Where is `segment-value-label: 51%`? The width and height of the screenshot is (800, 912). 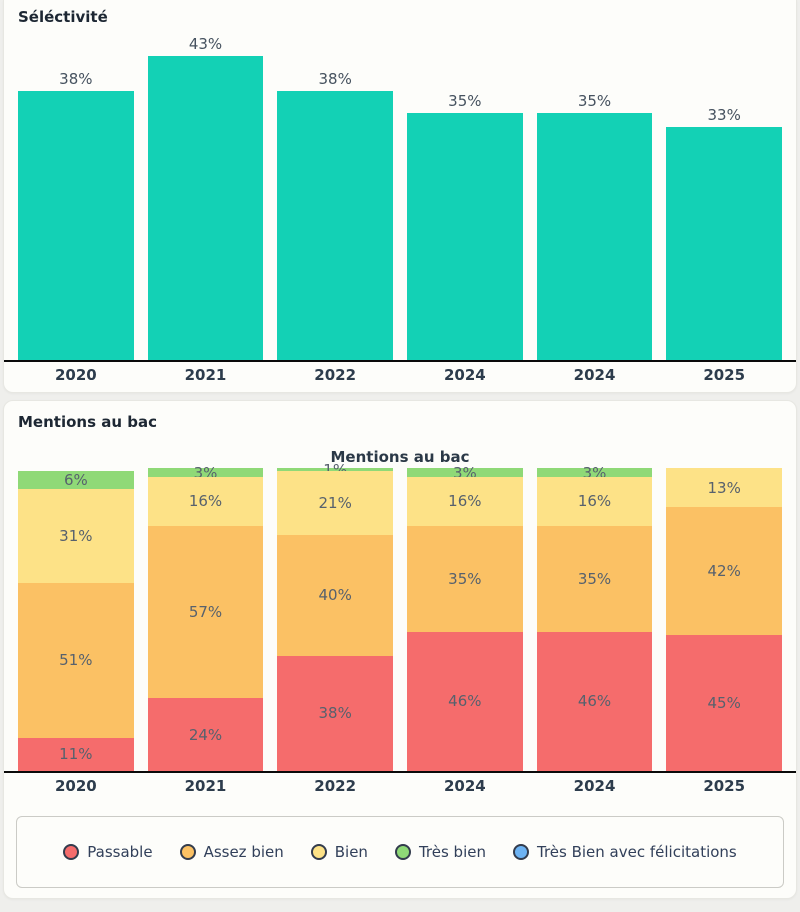
segment-value-label: 51% is located at coordinates (76, 660).